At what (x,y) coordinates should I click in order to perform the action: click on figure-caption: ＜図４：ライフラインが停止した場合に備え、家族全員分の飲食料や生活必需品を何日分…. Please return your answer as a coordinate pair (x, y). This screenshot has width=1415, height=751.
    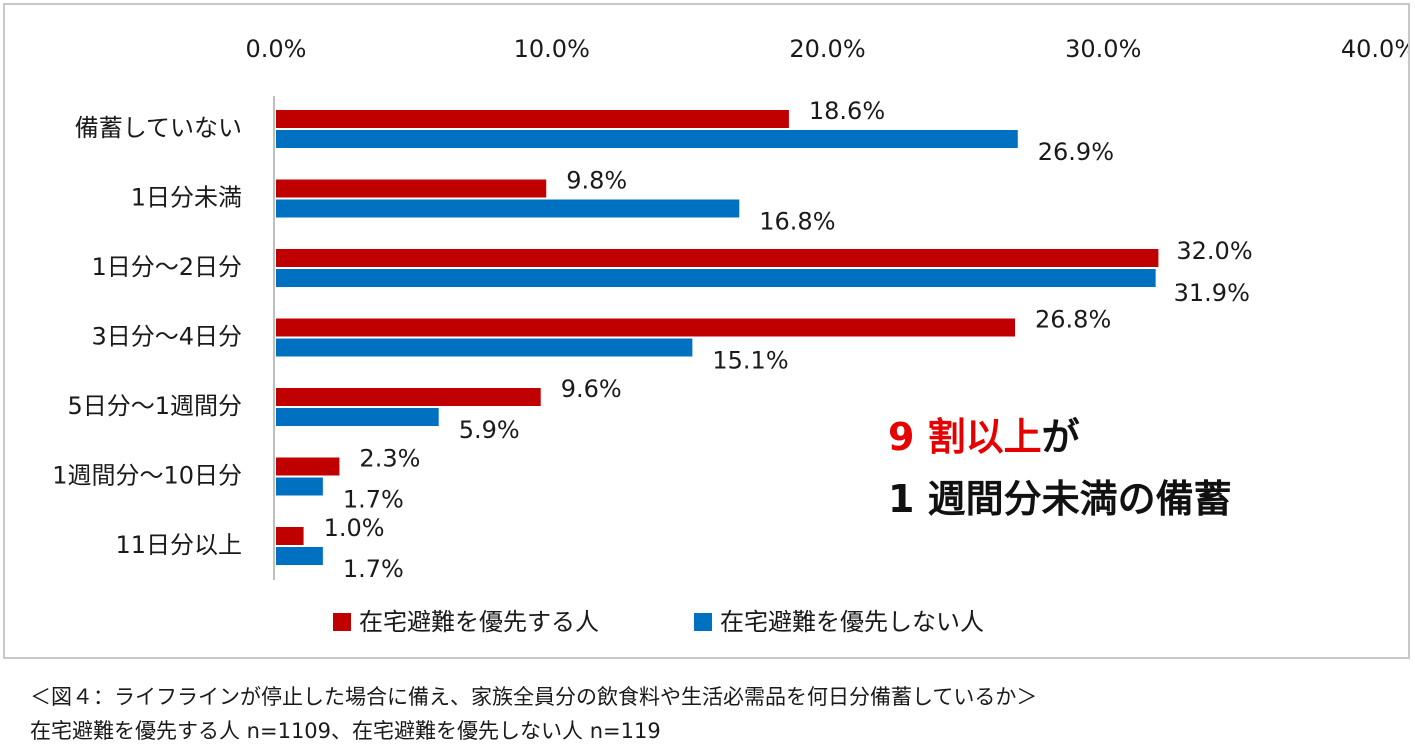
    Looking at the image, I should click on (534, 697).